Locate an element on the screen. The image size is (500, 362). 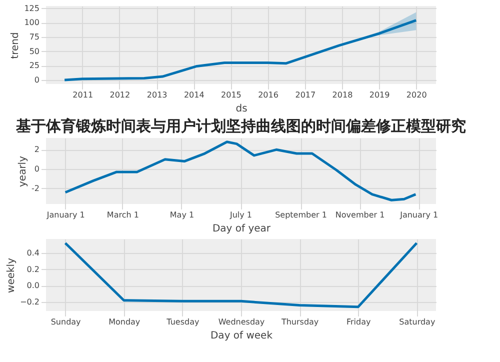
y-tick-label: 0.0 is located at coordinates (33, 285).